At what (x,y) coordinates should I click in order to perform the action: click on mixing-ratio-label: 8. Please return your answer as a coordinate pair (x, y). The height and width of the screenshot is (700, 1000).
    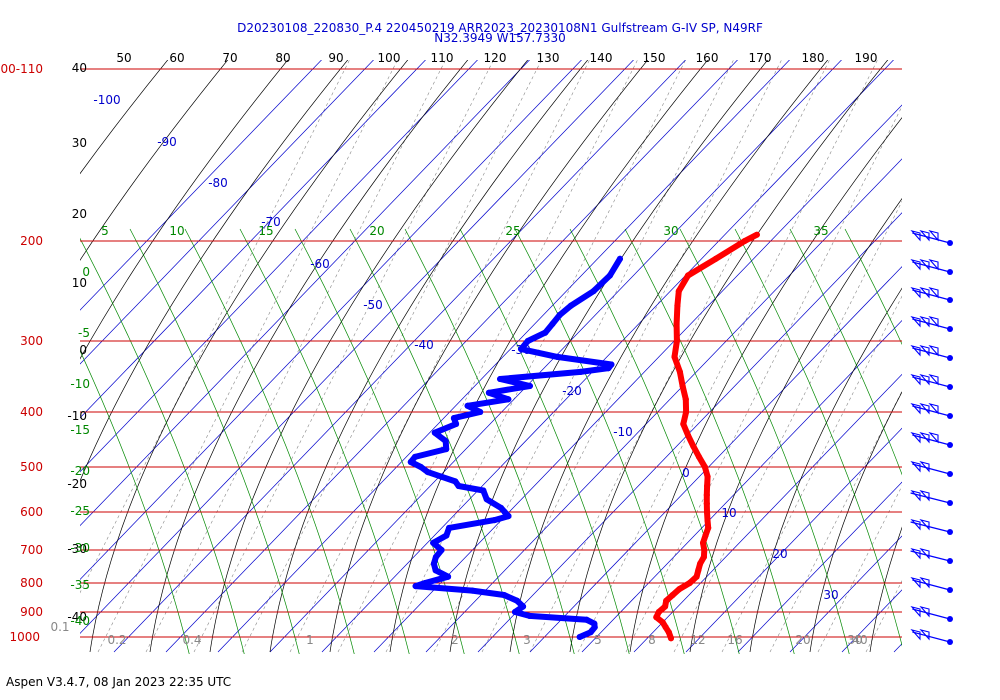
    Looking at the image, I should click on (652, 640).